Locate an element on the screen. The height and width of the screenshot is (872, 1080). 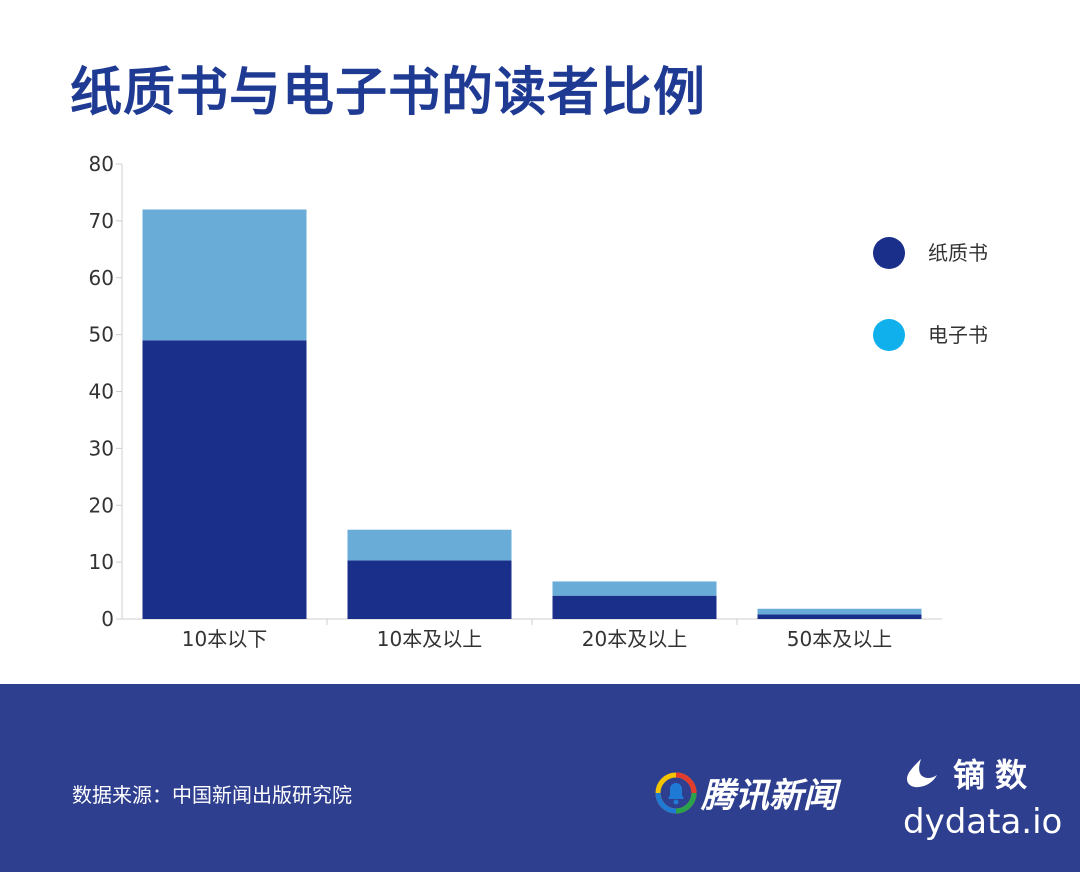
y-axis: 0 10 20 30 40 50 60 70 80 is located at coordinates (106, 391).